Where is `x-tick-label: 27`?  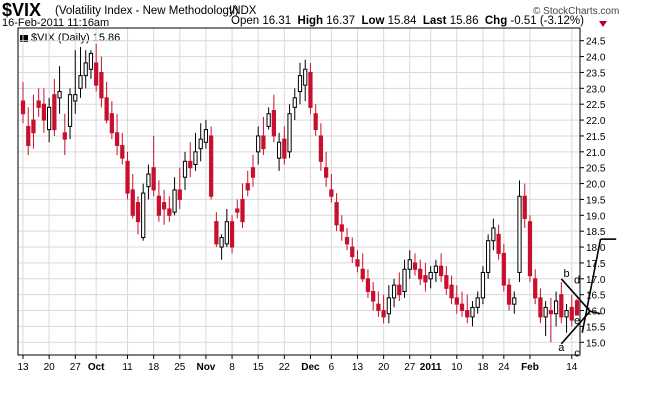
x-tick-label: 27 is located at coordinates (76, 367).